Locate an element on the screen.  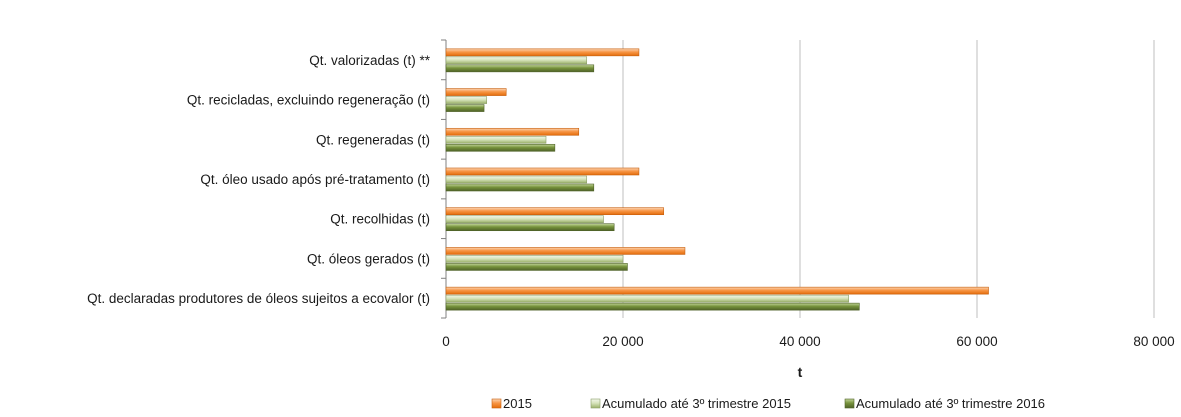
x-tick-label: 80 000 is located at coordinates (1153, 341).